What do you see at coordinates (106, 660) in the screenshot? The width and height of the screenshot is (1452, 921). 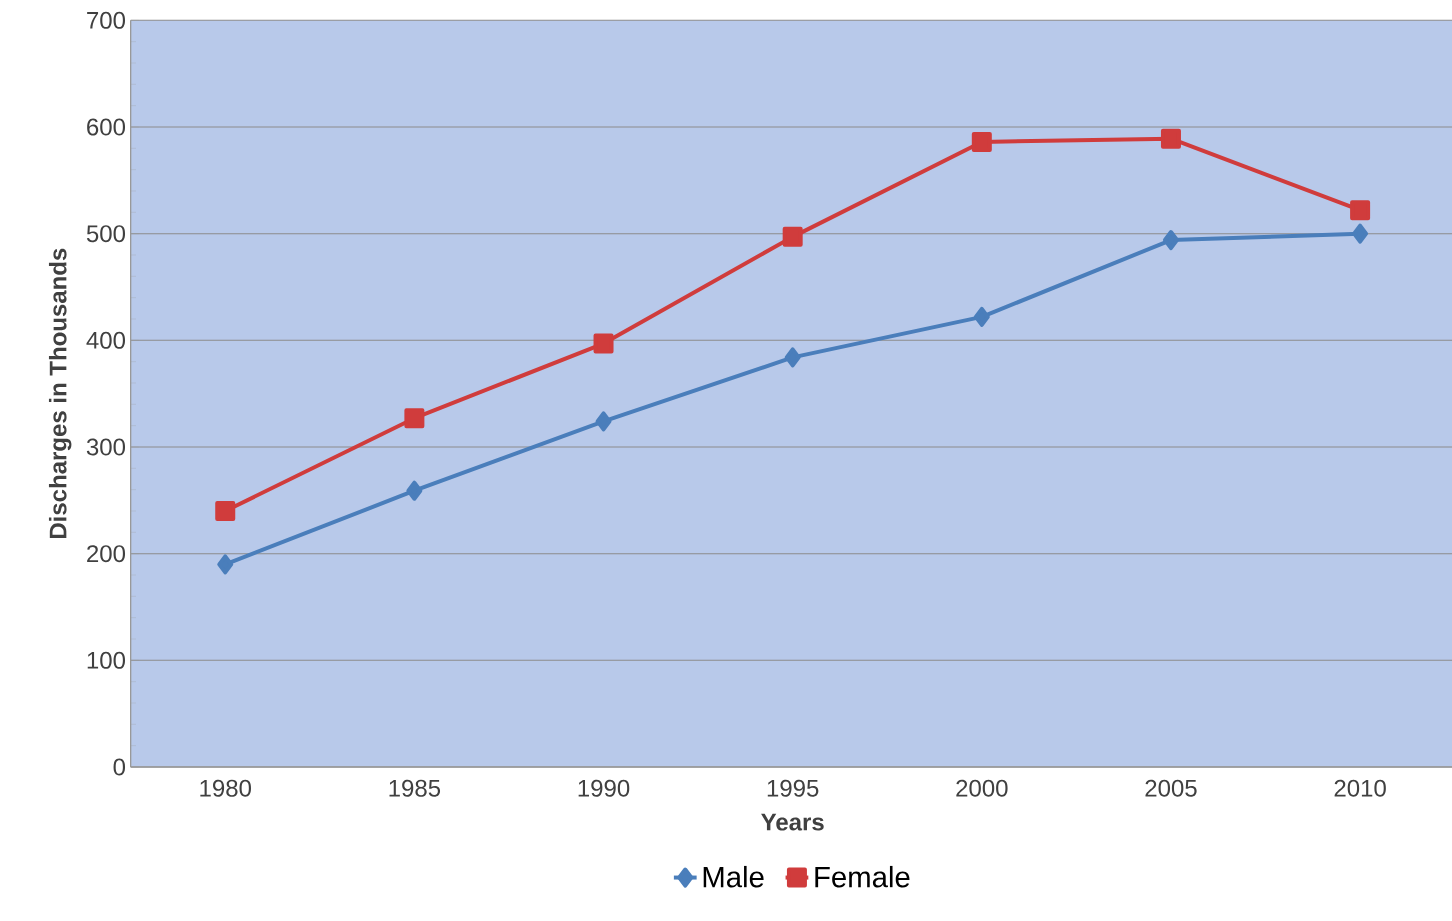 I see `y-tick-label: 100` at bounding box center [106, 660].